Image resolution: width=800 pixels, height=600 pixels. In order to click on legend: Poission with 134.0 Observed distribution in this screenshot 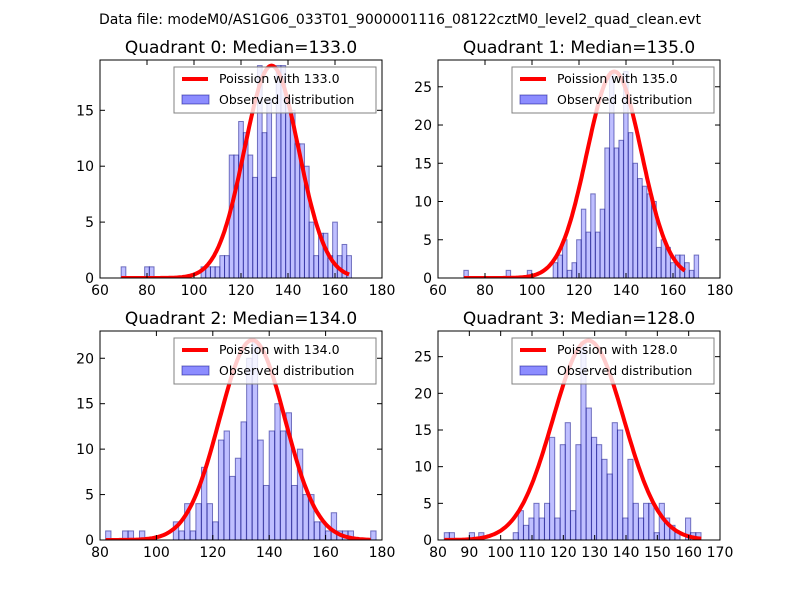, I will do `click(275, 361)`.